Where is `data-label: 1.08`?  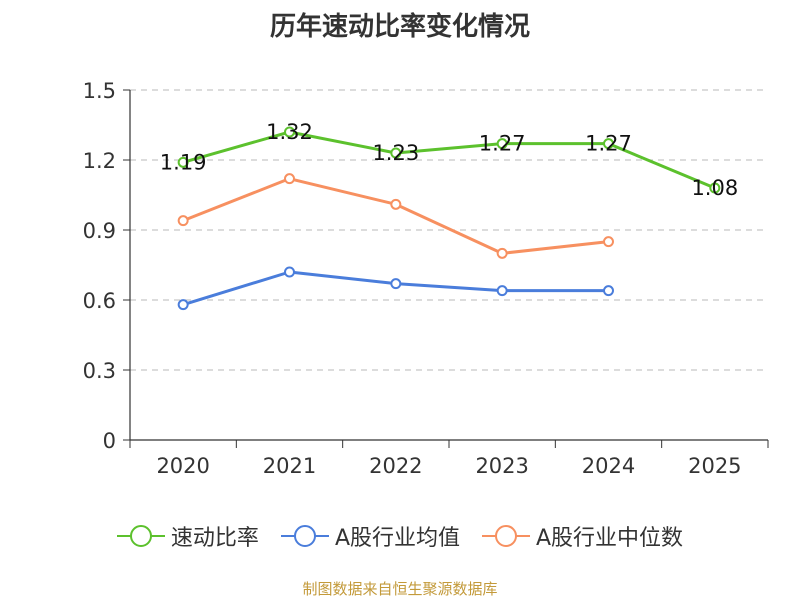
data-label: 1.08 is located at coordinates (714, 188).